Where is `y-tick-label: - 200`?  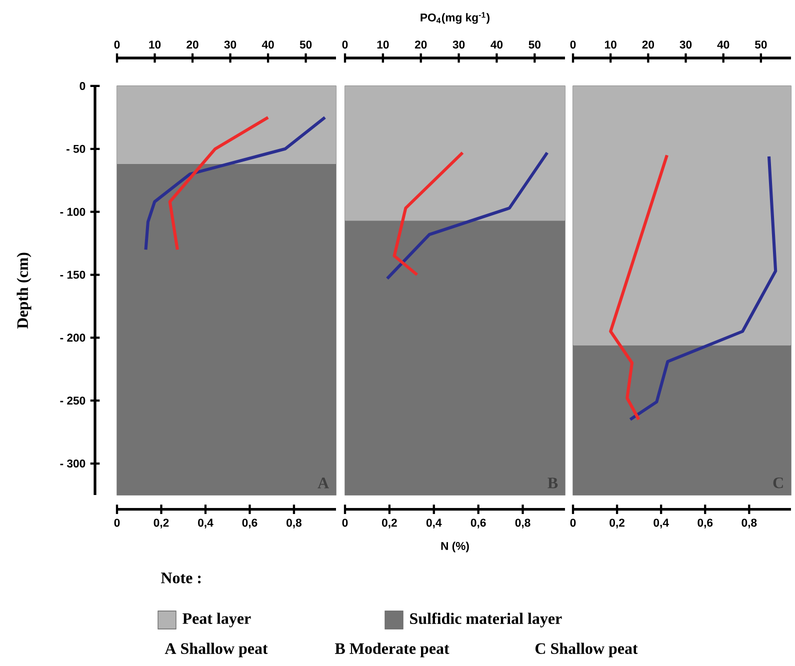
y-tick-label: - 200 is located at coordinates (73, 338).